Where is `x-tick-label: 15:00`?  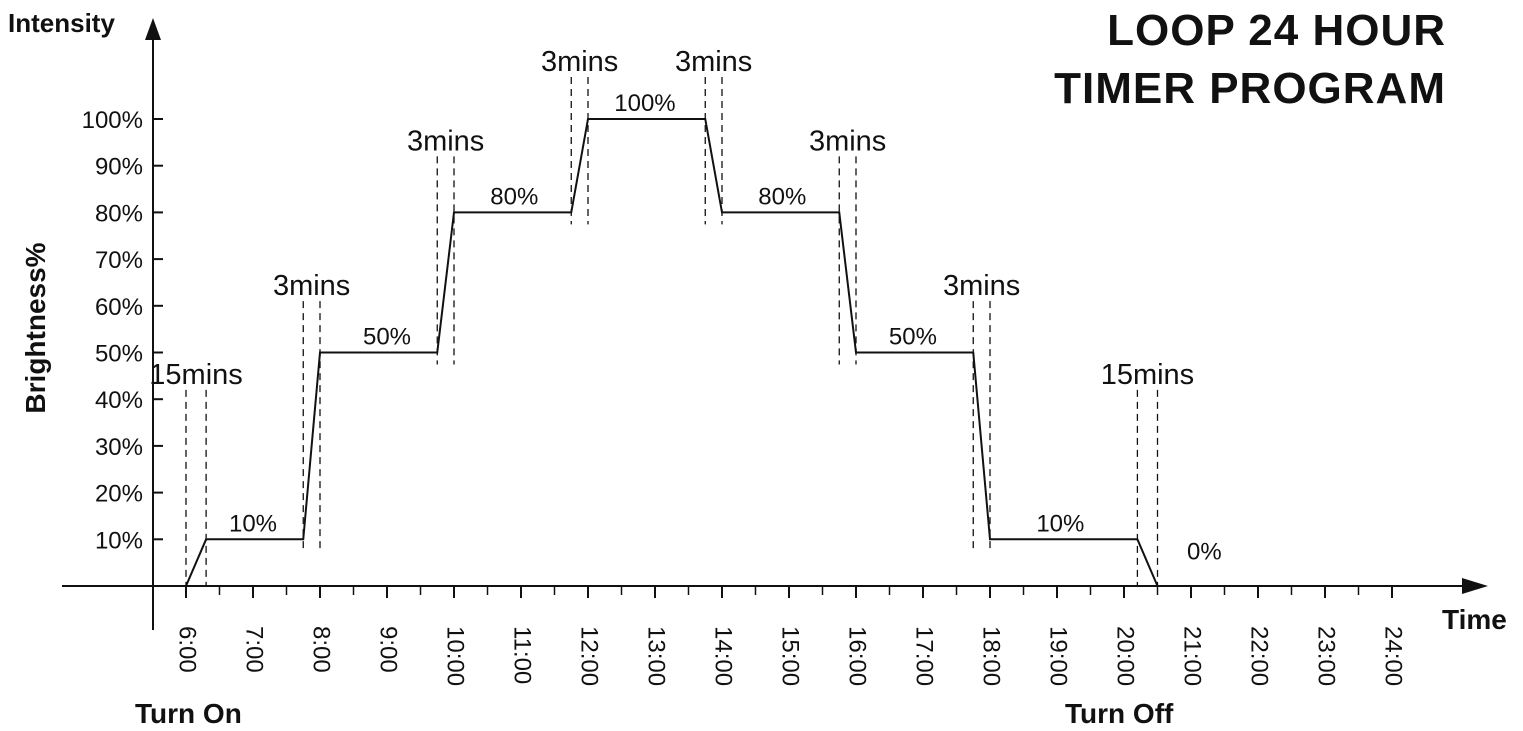
x-tick-label: 15:00 is located at coordinates (790, 656).